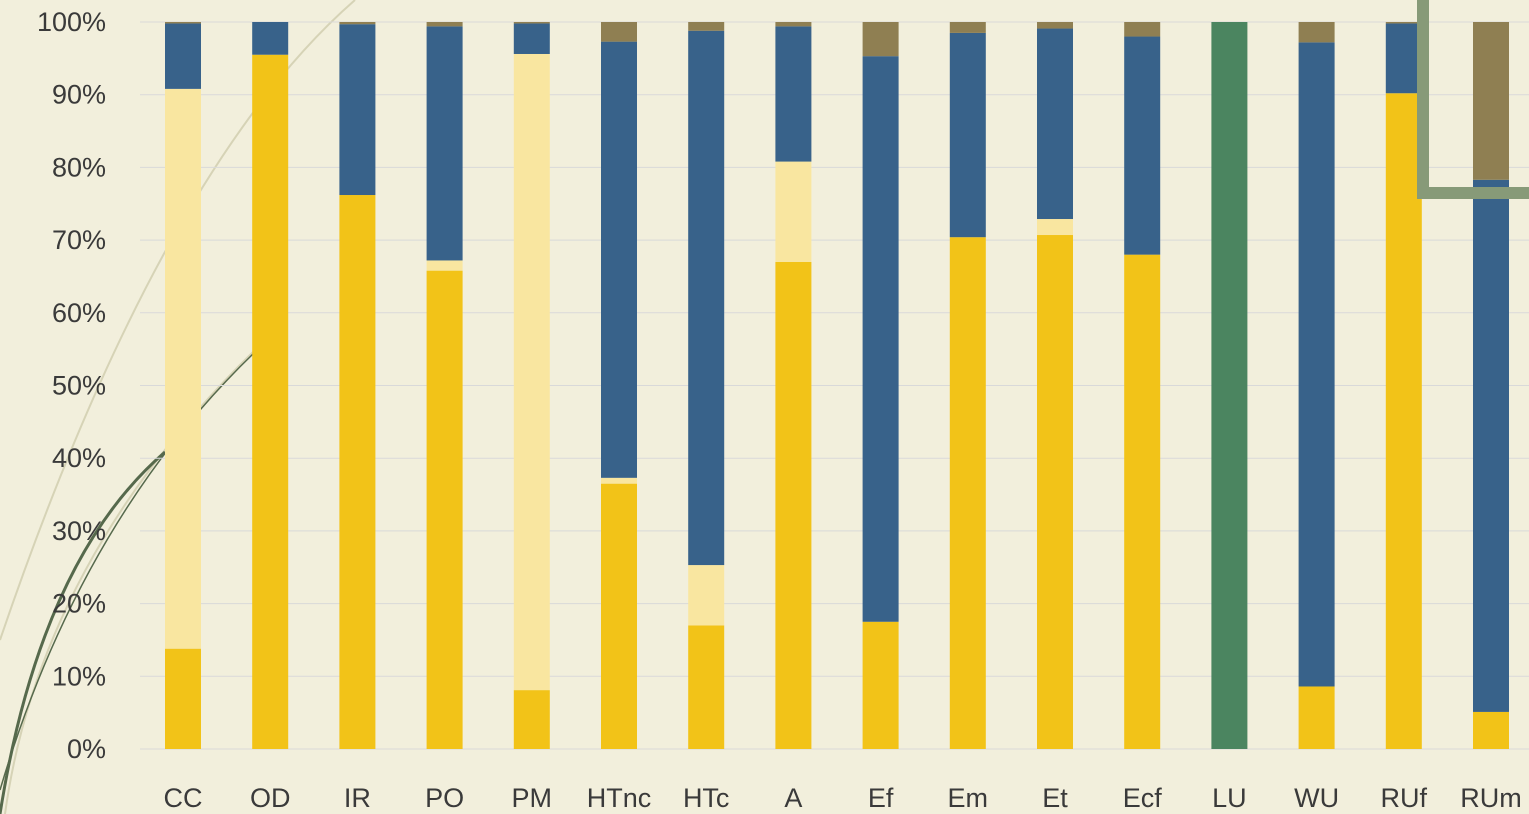 This screenshot has width=1529, height=814. What do you see at coordinates (444, 143) in the screenshot?
I see `bar-segment-PO-s2` at bounding box center [444, 143].